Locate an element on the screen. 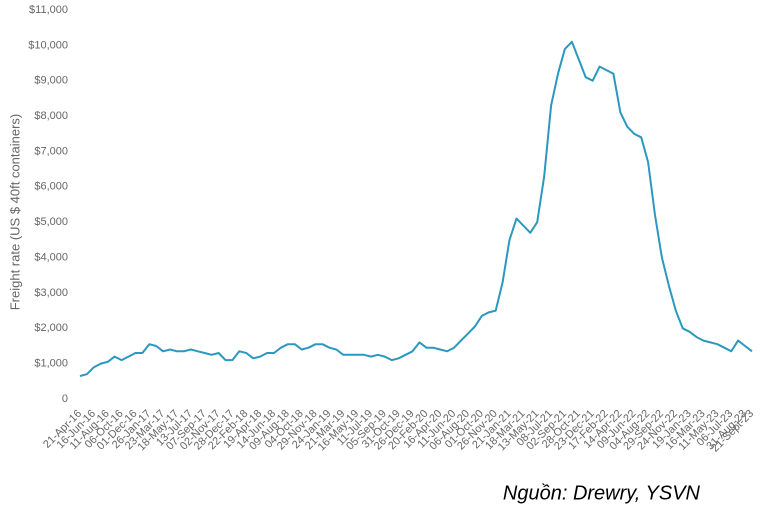  y-tick-label: $7,000 is located at coordinates (51, 151).